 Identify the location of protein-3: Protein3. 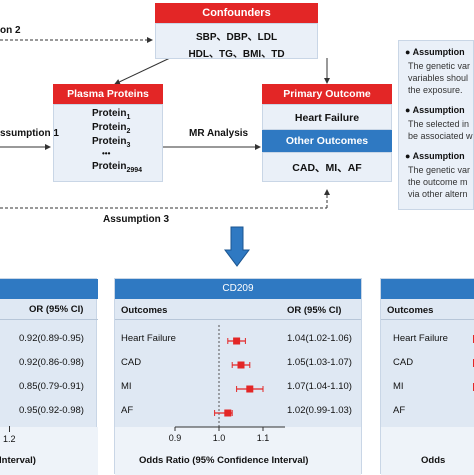
(111, 142).